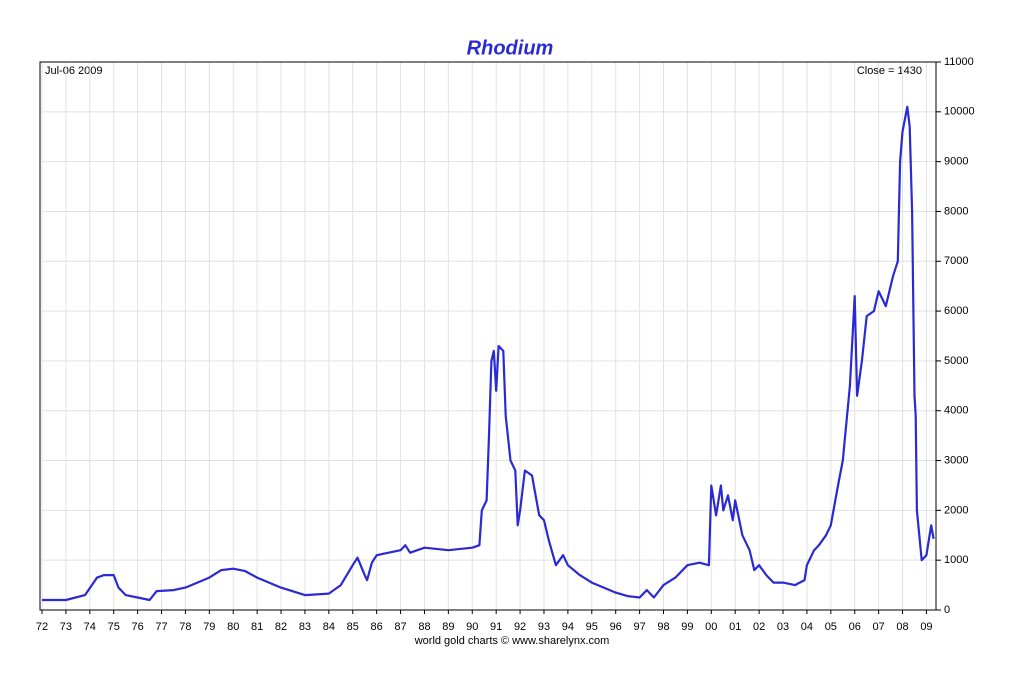 Image resolution: width=1024 pixels, height=673 pixels. What do you see at coordinates (616, 627) in the screenshot?
I see `x-tick-label: 96` at bounding box center [616, 627].